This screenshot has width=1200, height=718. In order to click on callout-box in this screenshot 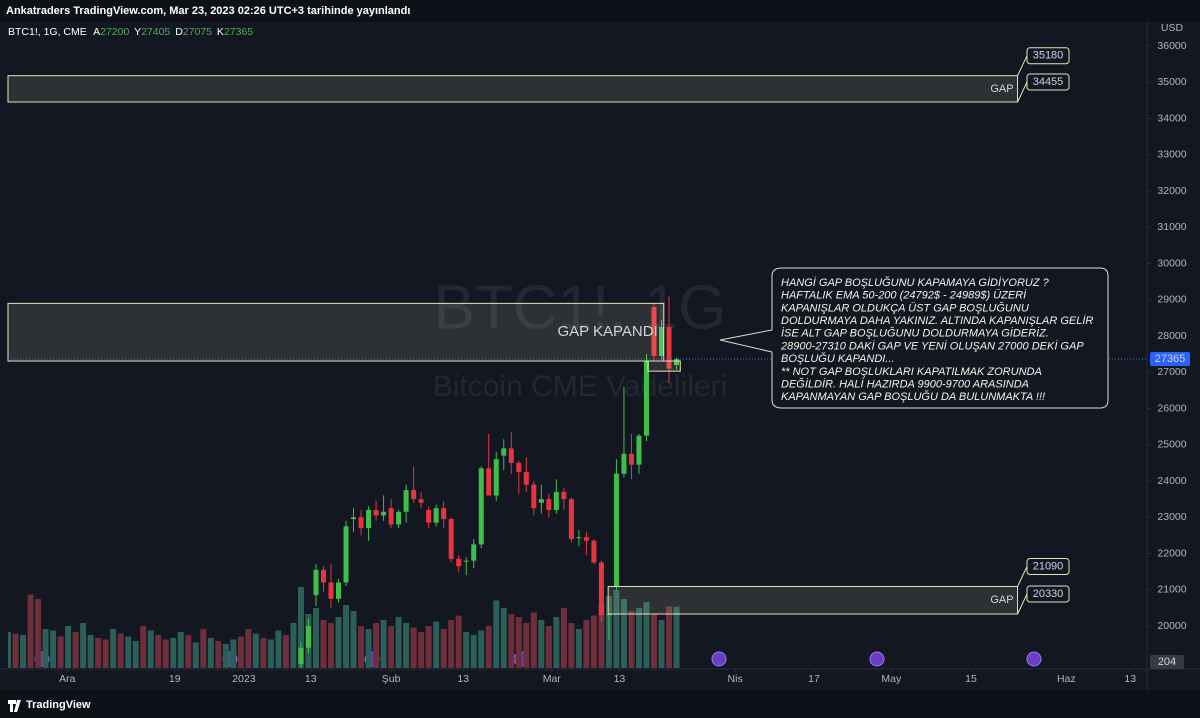, I will do `click(1048, 82)`.